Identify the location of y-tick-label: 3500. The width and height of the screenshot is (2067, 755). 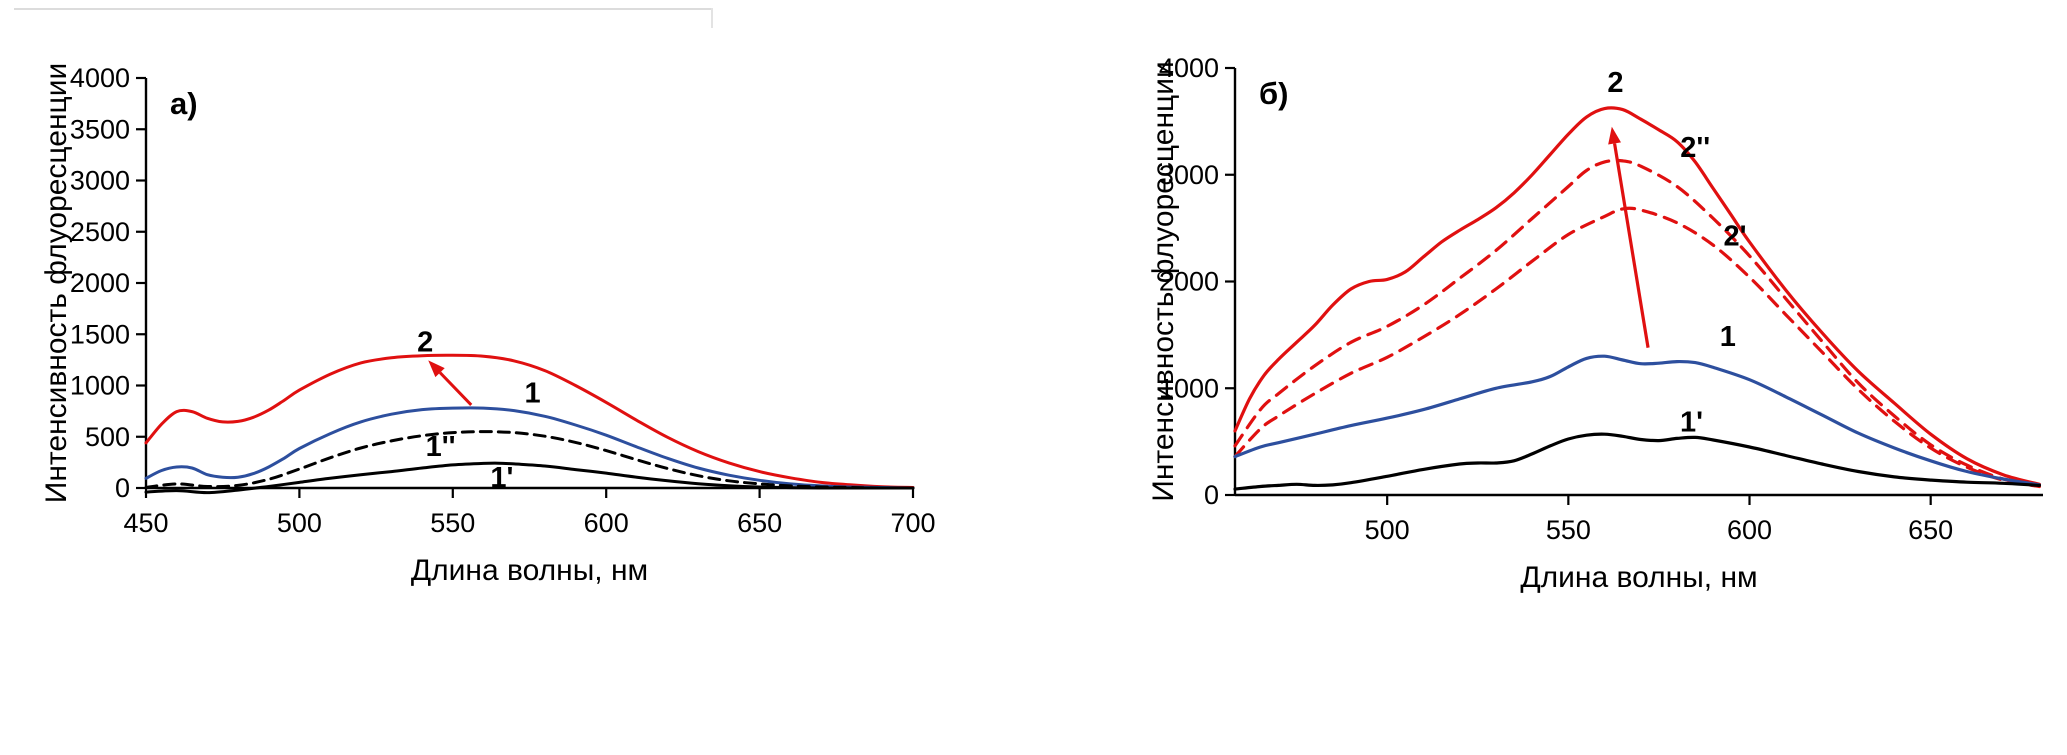
(100, 129).